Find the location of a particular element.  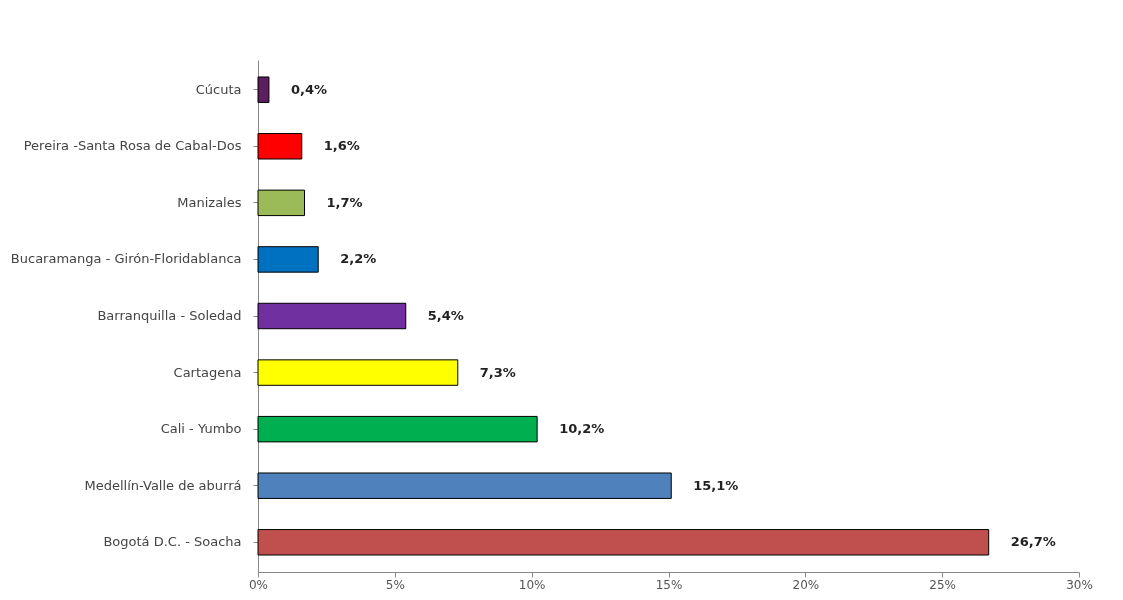

y-tick-label: Medellín-Valle de aburrá is located at coordinates (163, 485).